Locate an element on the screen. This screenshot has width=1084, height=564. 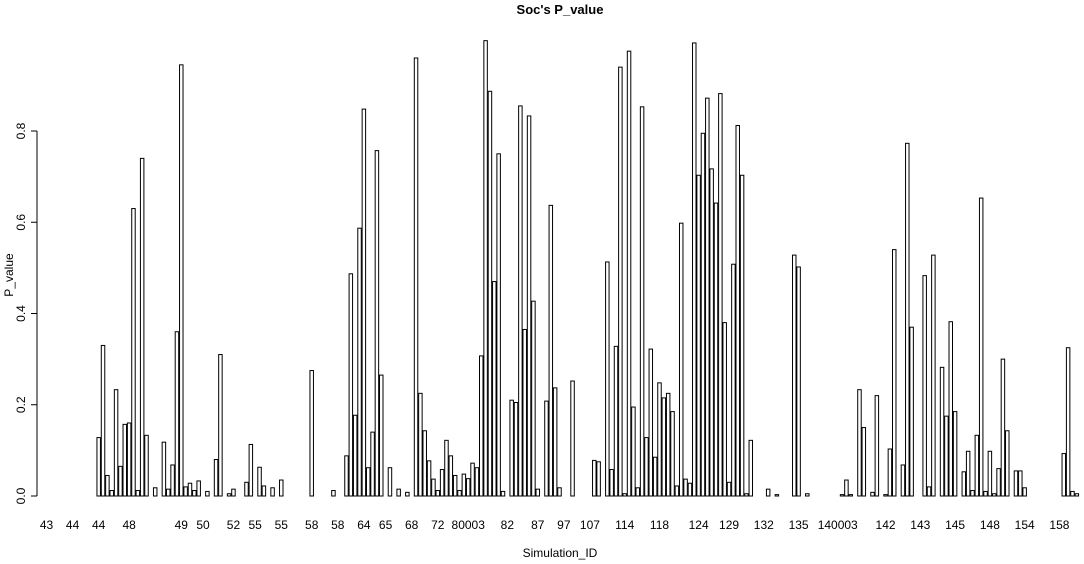
x-tick-label: 132 is located at coordinates (764, 525).